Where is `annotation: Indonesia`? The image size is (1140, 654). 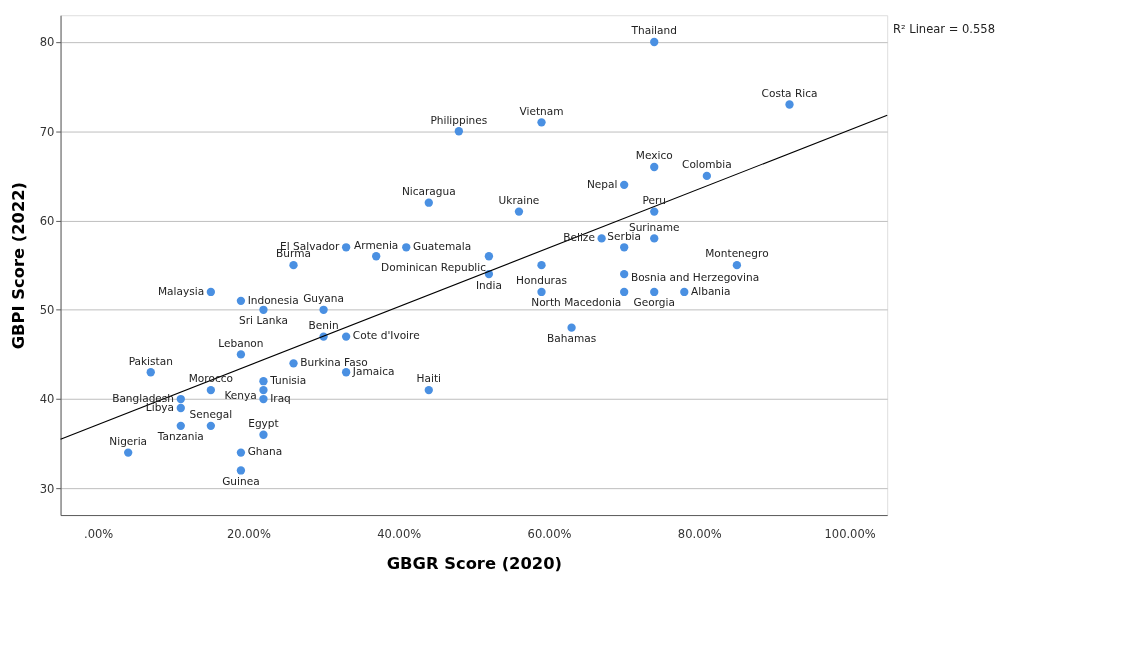 annotation: Indonesia is located at coordinates (273, 299).